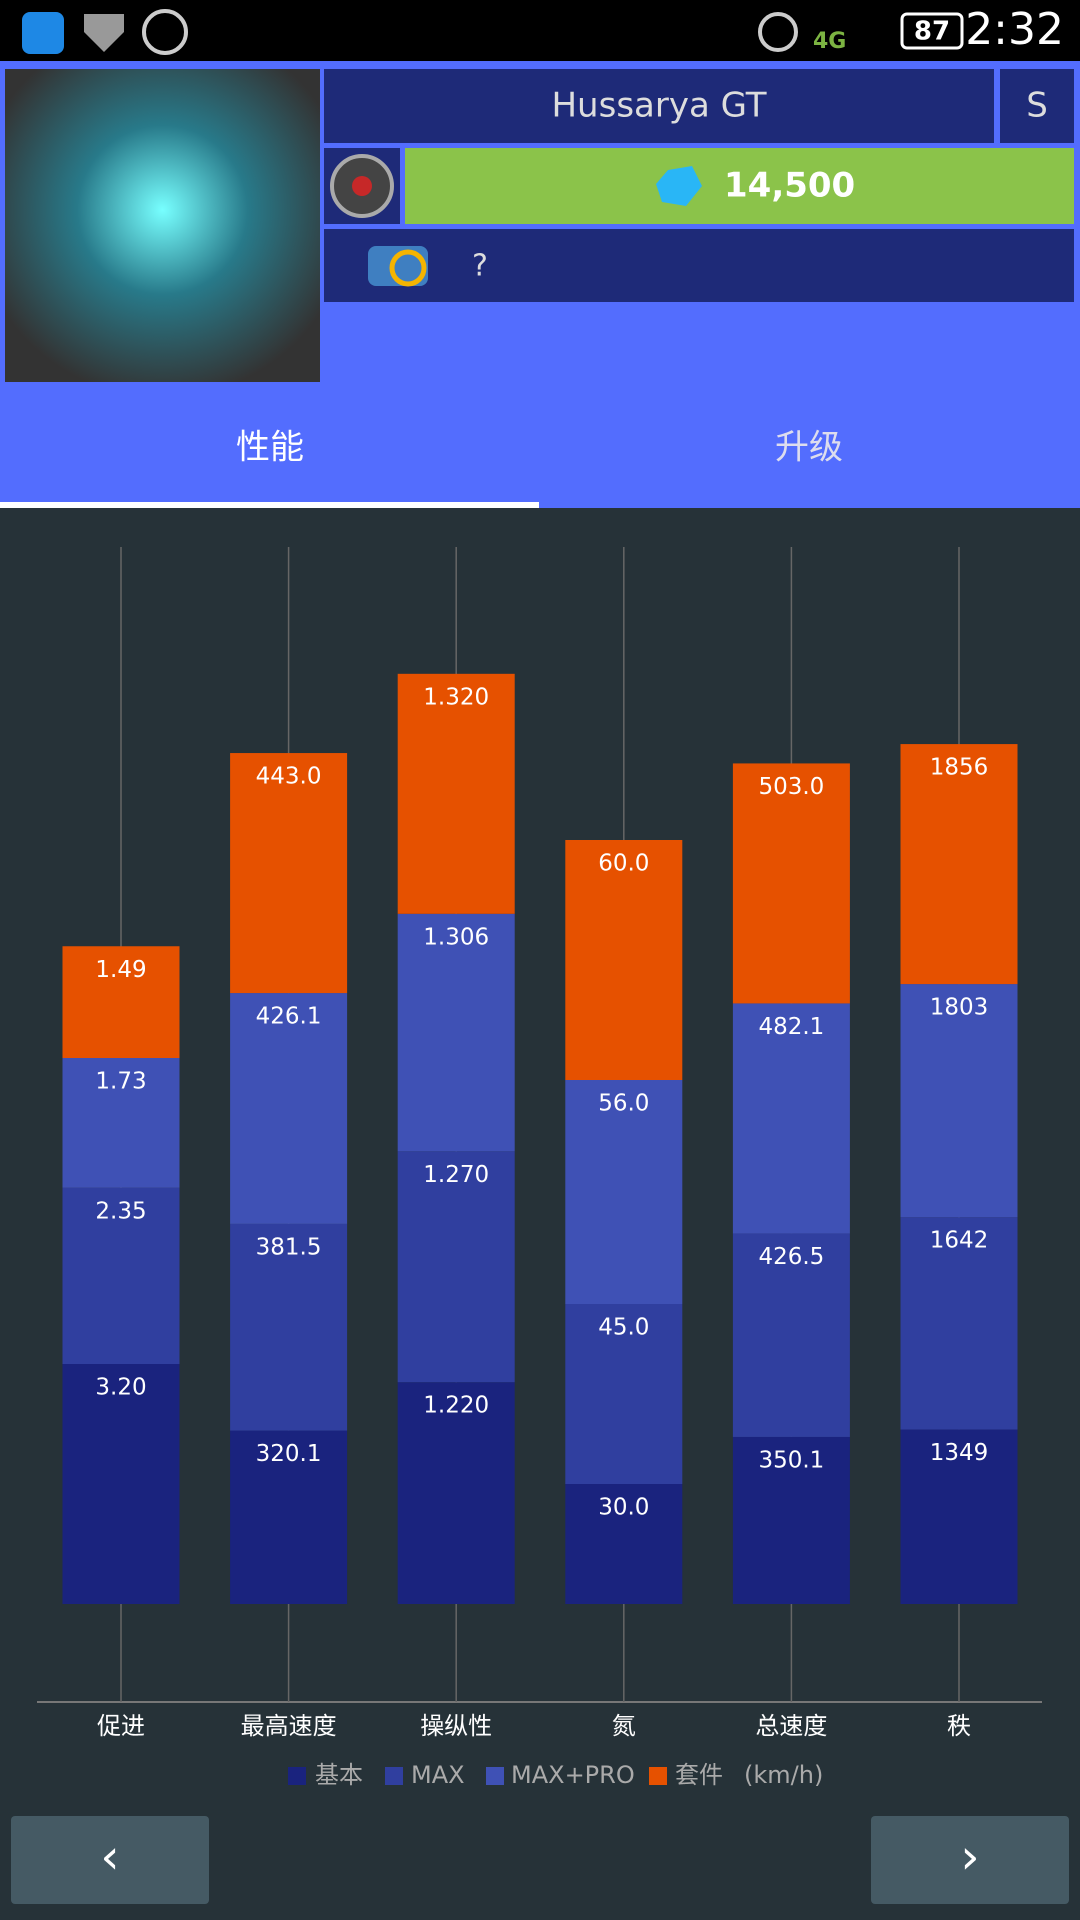  Describe the element at coordinates (438, 1775) in the screenshot. I see `legend-label: MAX` at that location.